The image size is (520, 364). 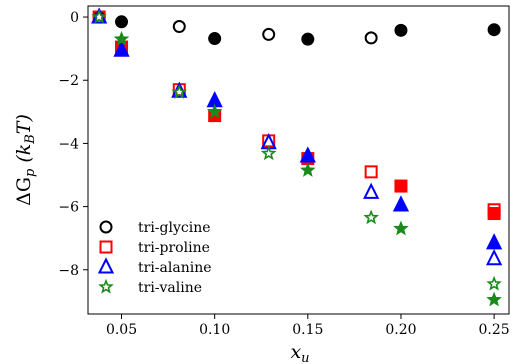 I want to click on x-axis-label: xu, so click(x=299, y=352).